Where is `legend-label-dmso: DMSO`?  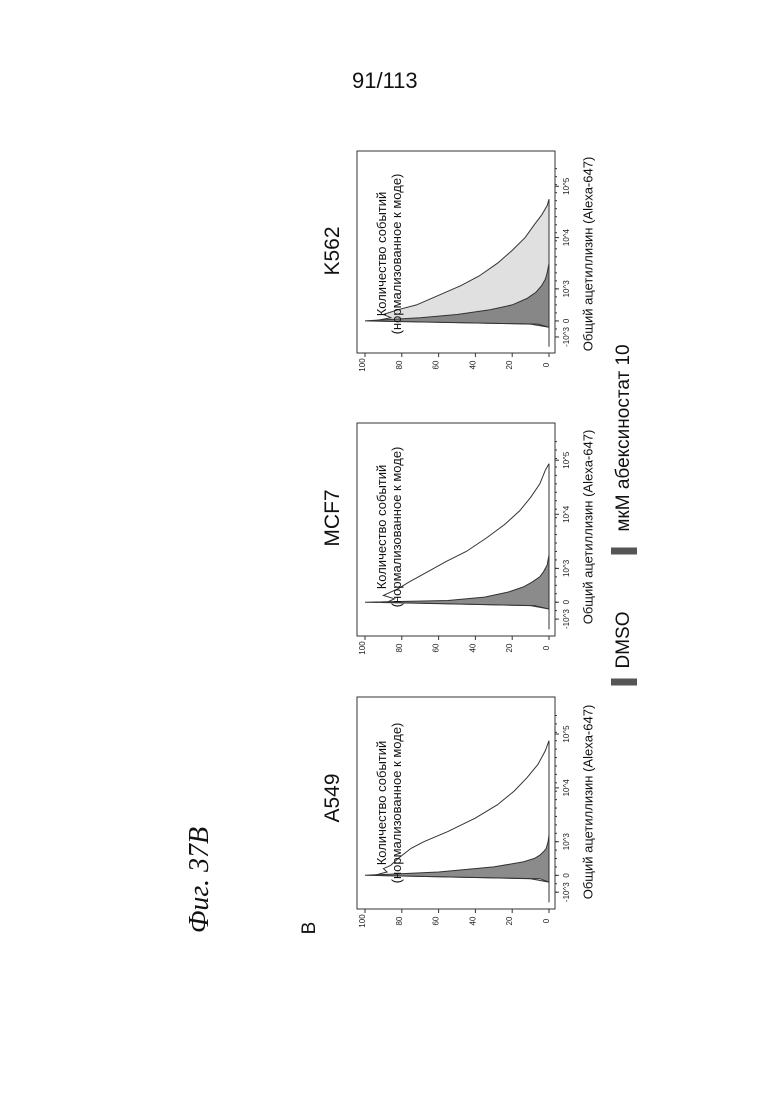
legend-label-dmso: DMSO is located at coordinates (624, 640).